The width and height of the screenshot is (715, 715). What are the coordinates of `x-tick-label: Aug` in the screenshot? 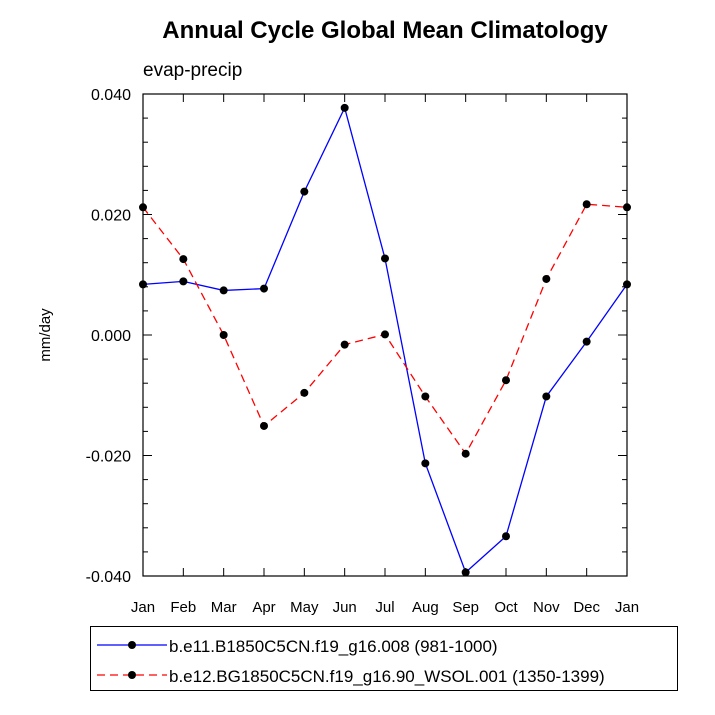 It's located at (425, 607).